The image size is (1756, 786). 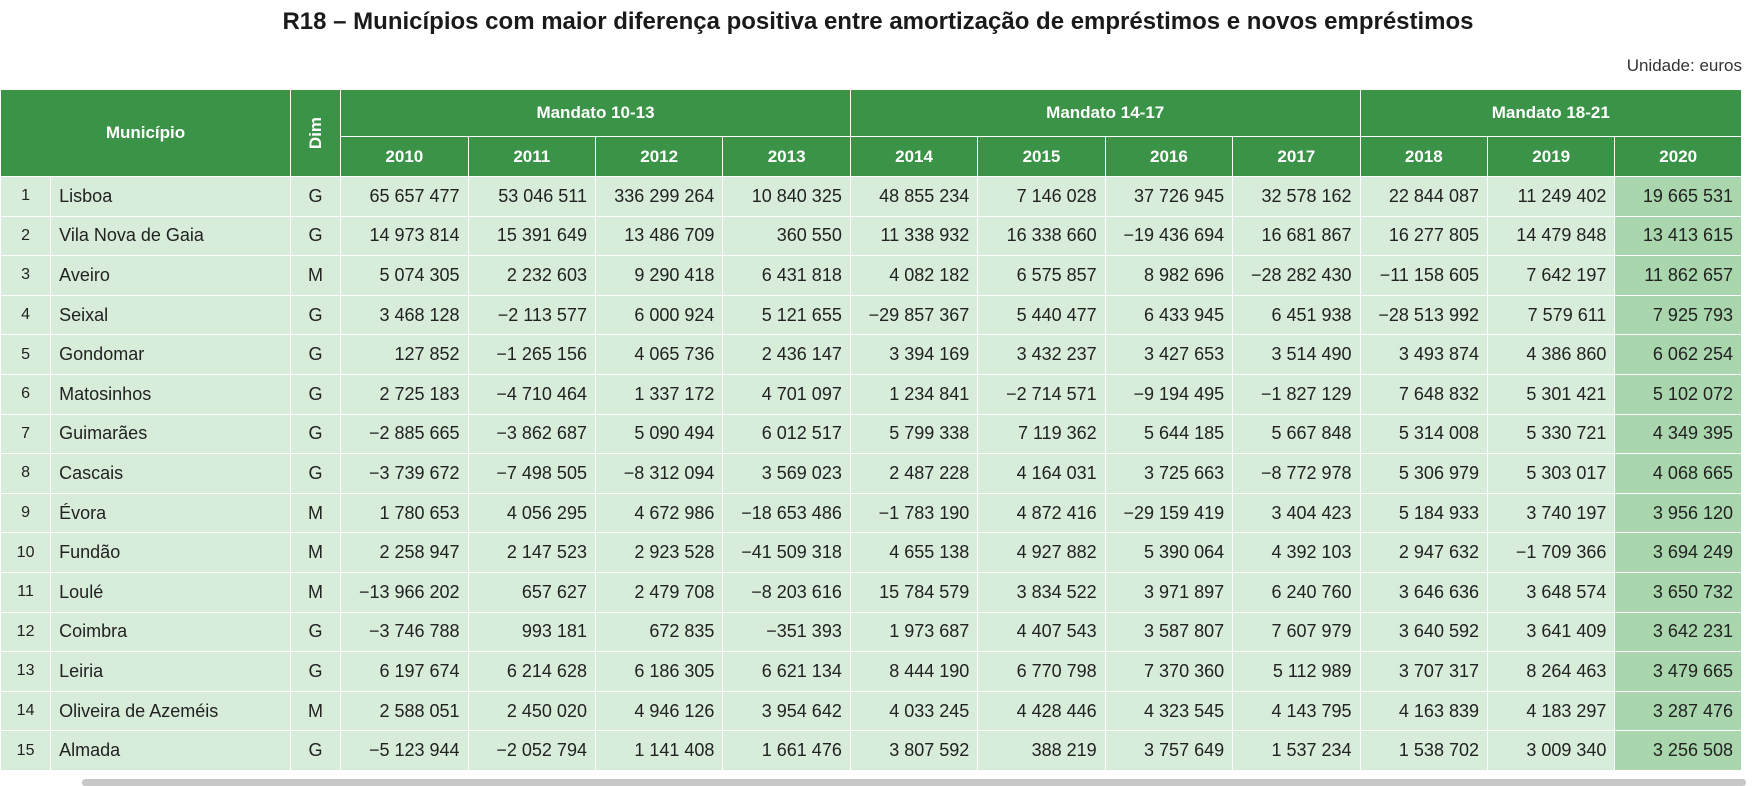 What do you see at coordinates (914, 275) in the screenshot?
I see `value-cell: 4 082 182` at bounding box center [914, 275].